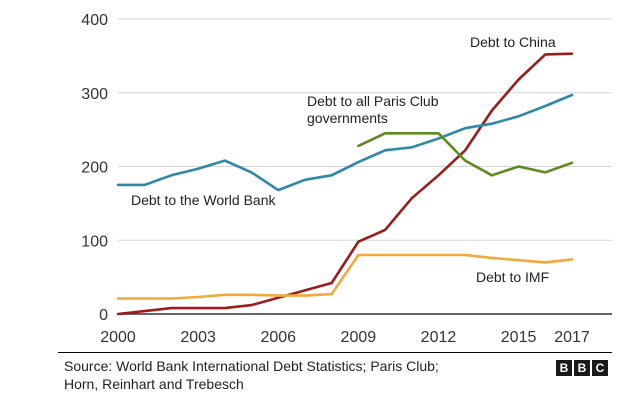 The image size is (640, 405). I want to click on label-debt-to-imf: Debt to IMF, so click(512, 277).